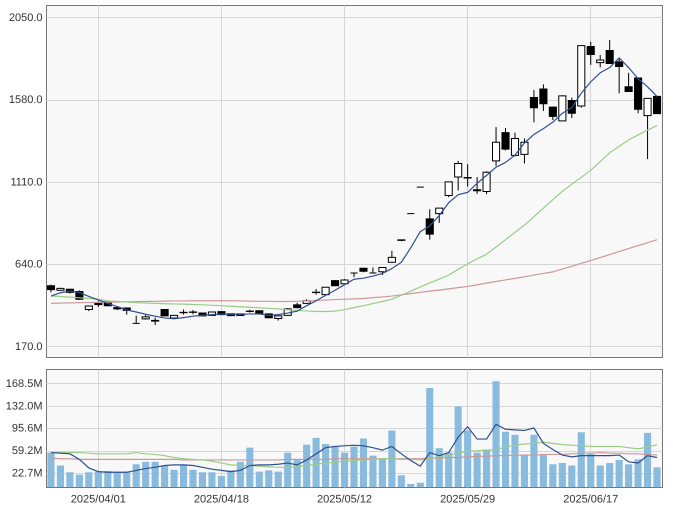 Image resolution: width=673 pixels, height=520 pixels. I want to click on y-tick-label: 95.6M, so click(27, 428).